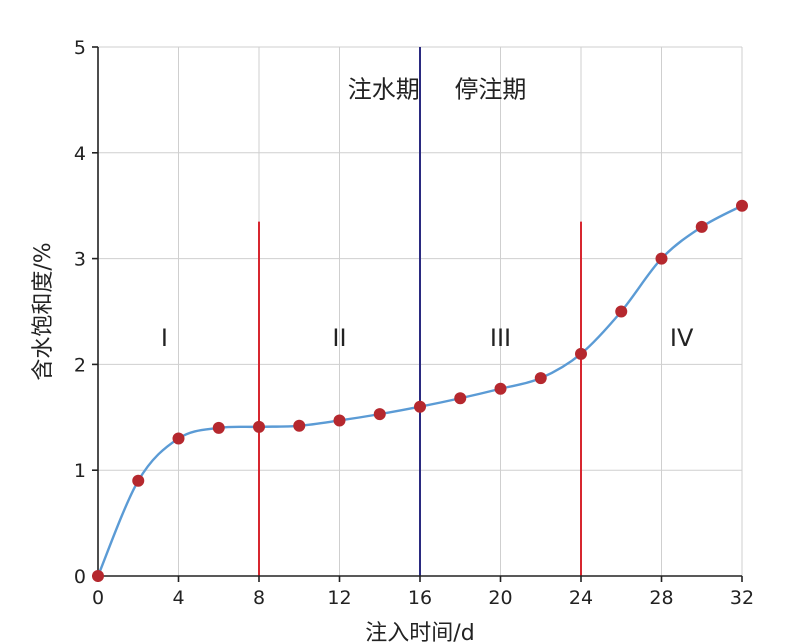 The width and height of the screenshot is (789, 644). I want to click on x-tick-label: 8, so click(259, 598).